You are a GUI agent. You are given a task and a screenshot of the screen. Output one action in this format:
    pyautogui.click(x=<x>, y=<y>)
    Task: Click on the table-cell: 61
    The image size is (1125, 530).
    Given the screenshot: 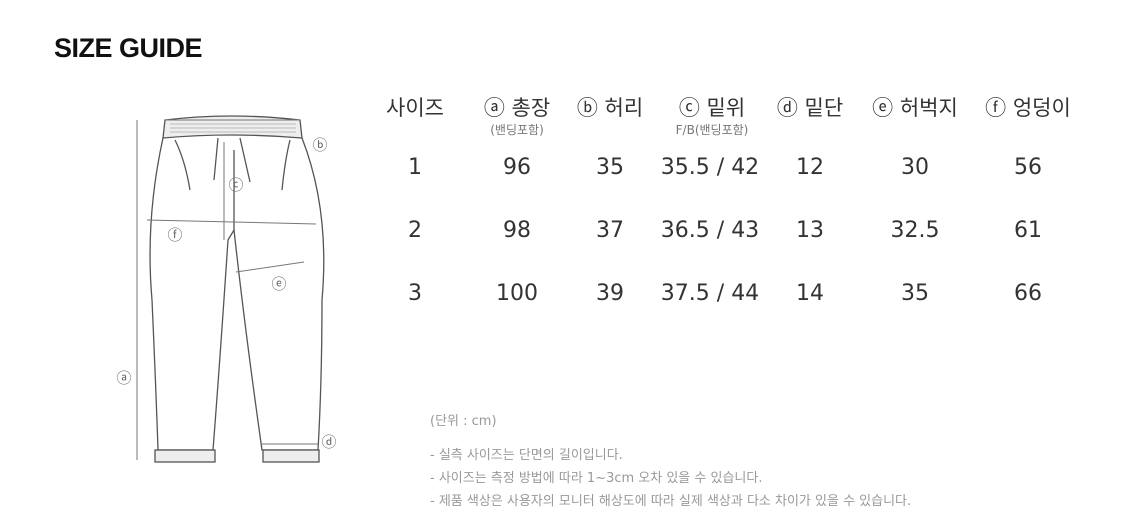 What is the action you would take?
    pyautogui.click(x=1028, y=230)
    